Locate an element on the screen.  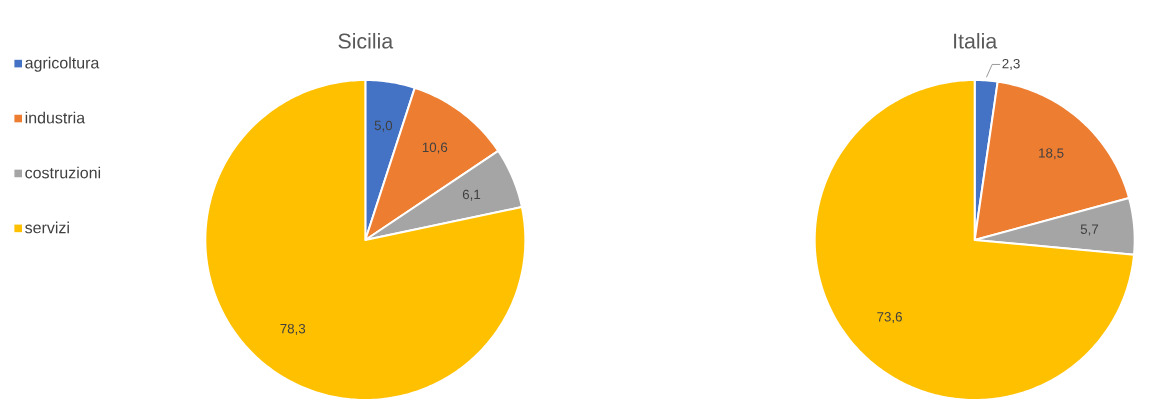
data-label: 73,6 is located at coordinates (889, 318).